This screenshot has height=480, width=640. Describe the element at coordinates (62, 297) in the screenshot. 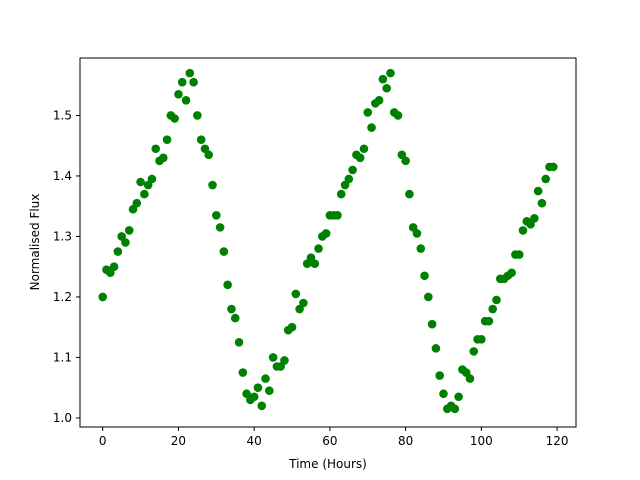

I see `y-tick-label: 1.2` at that location.